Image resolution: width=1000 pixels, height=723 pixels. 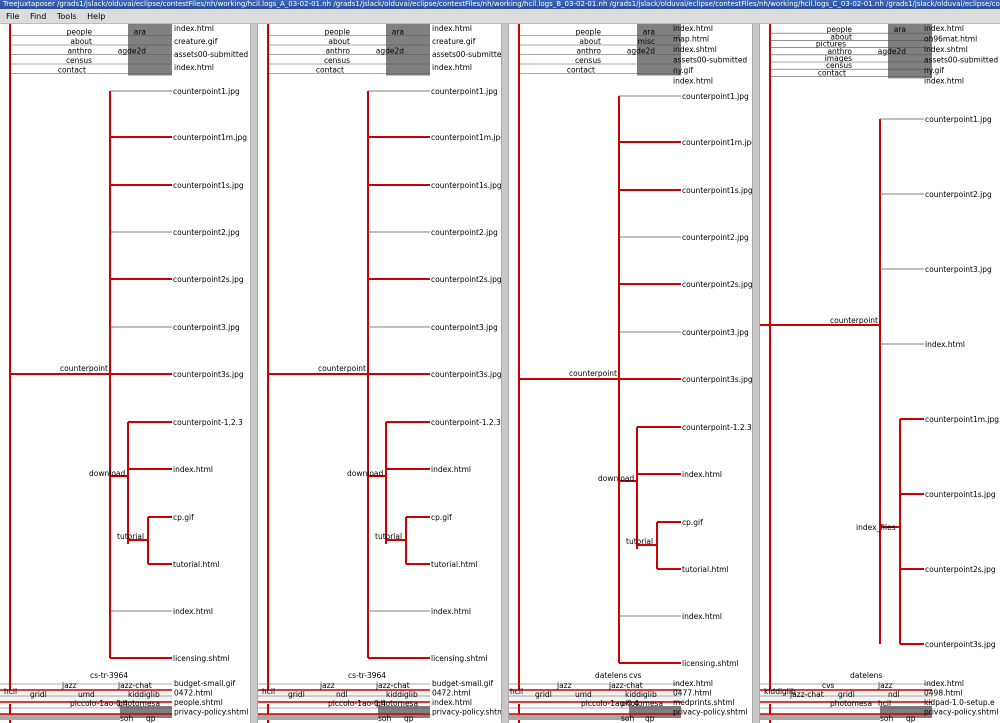 What do you see at coordinates (183, 517) in the screenshot?
I see `leaf-label: cp.gif` at bounding box center [183, 517].